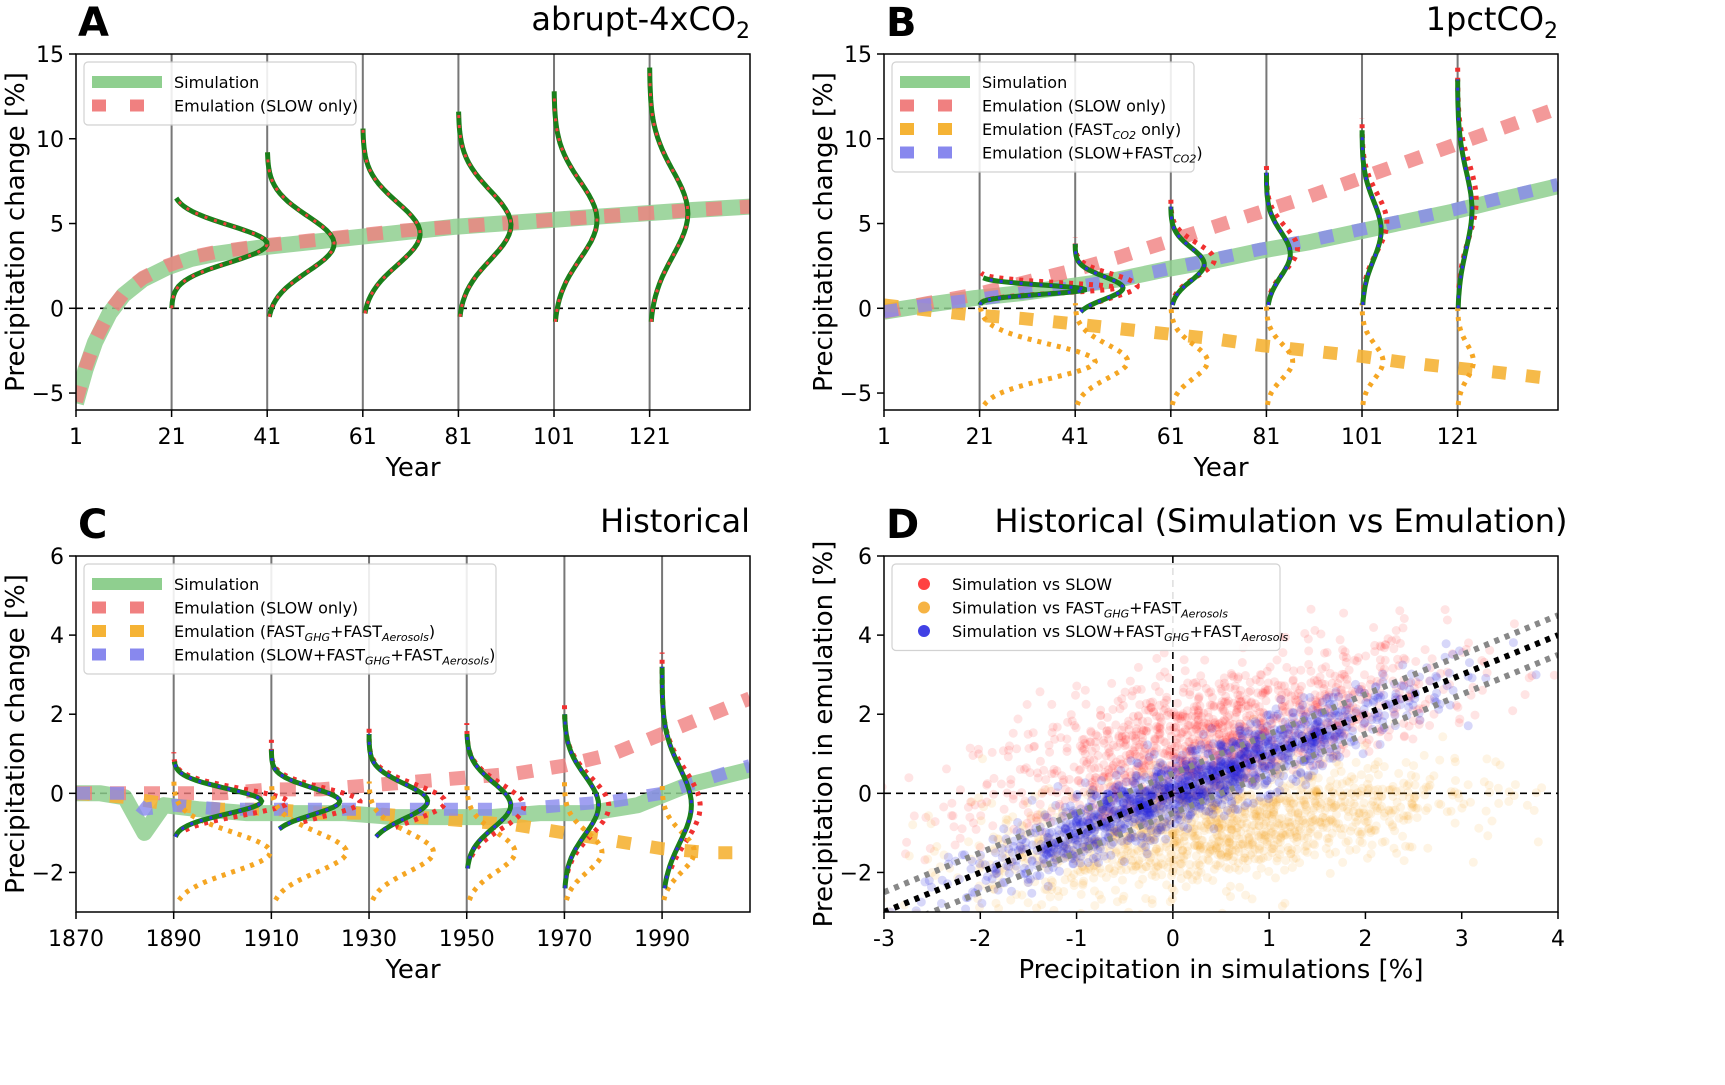 This screenshot has height=1085, width=1725. What do you see at coordinates (858, 55) in the screenshot?
I see `y-tick-label: 15` at bounding box center [858, 55].